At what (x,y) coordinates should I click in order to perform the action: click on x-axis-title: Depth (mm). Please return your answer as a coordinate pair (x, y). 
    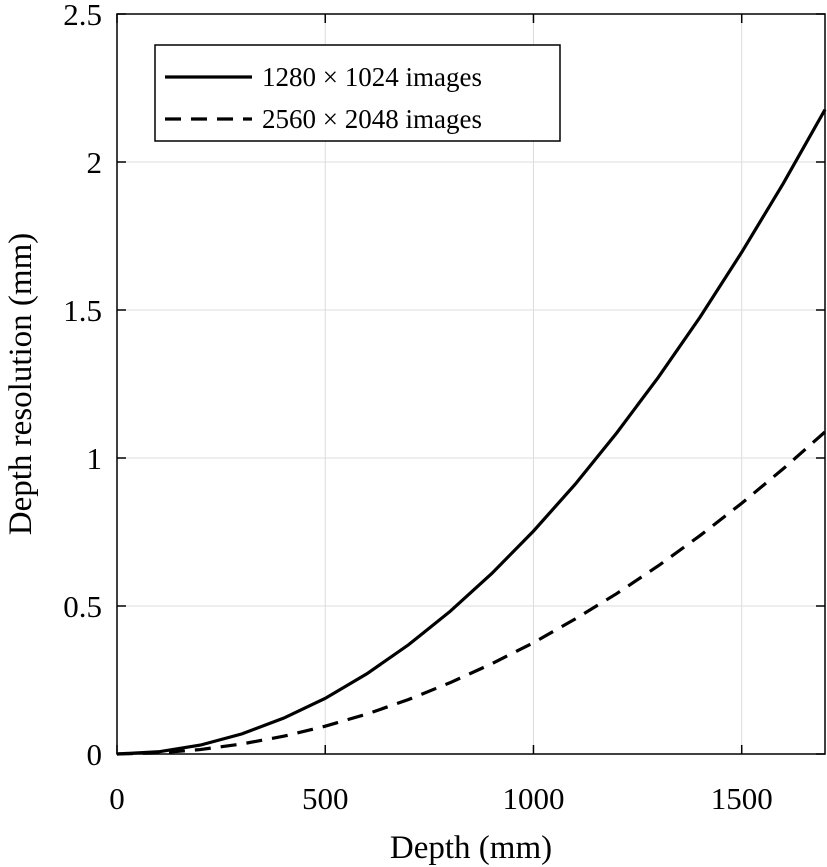
    Looking at the image, I should click on (471, 848).